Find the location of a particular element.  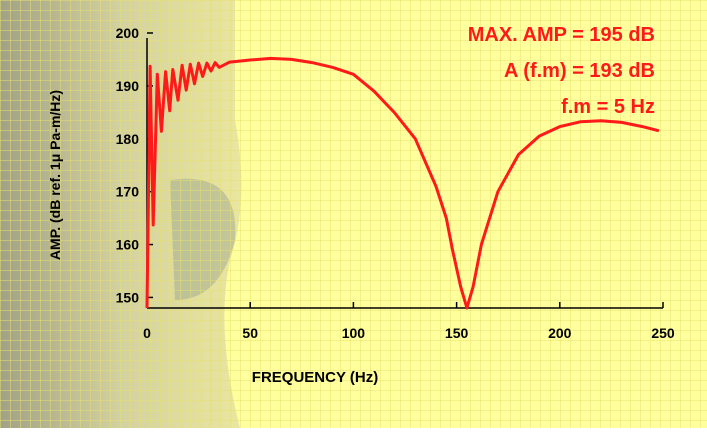

annotation: MAX. AMP = 195 dB is located at coordinates (561, 35).